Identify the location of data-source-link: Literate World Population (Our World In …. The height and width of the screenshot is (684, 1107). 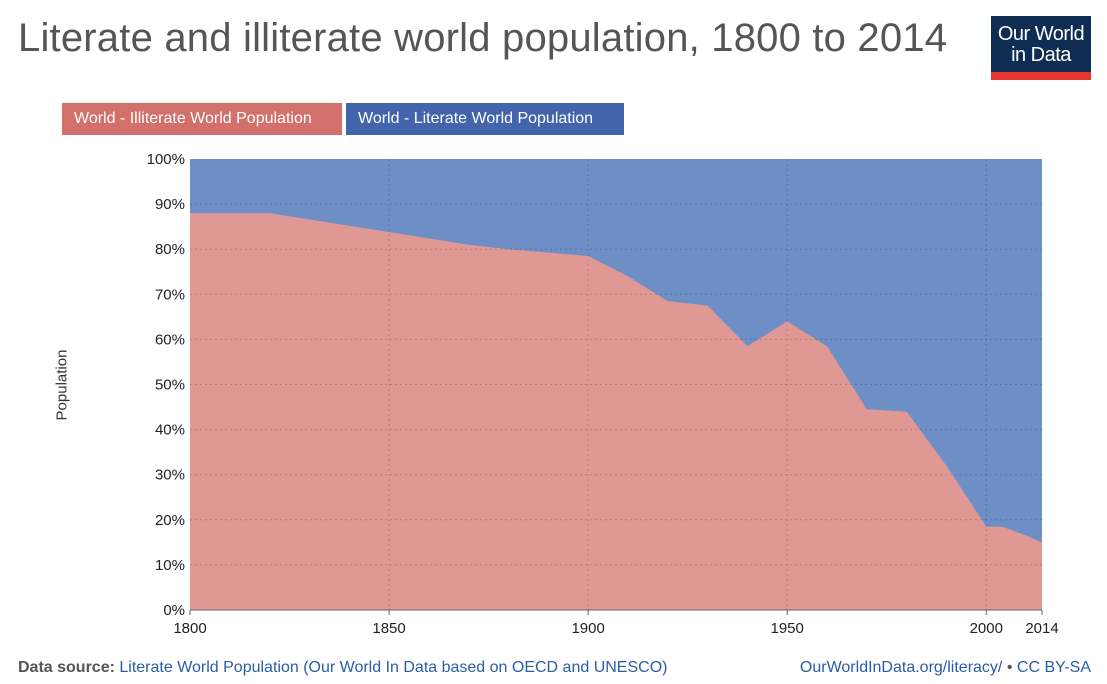
(393, 667).